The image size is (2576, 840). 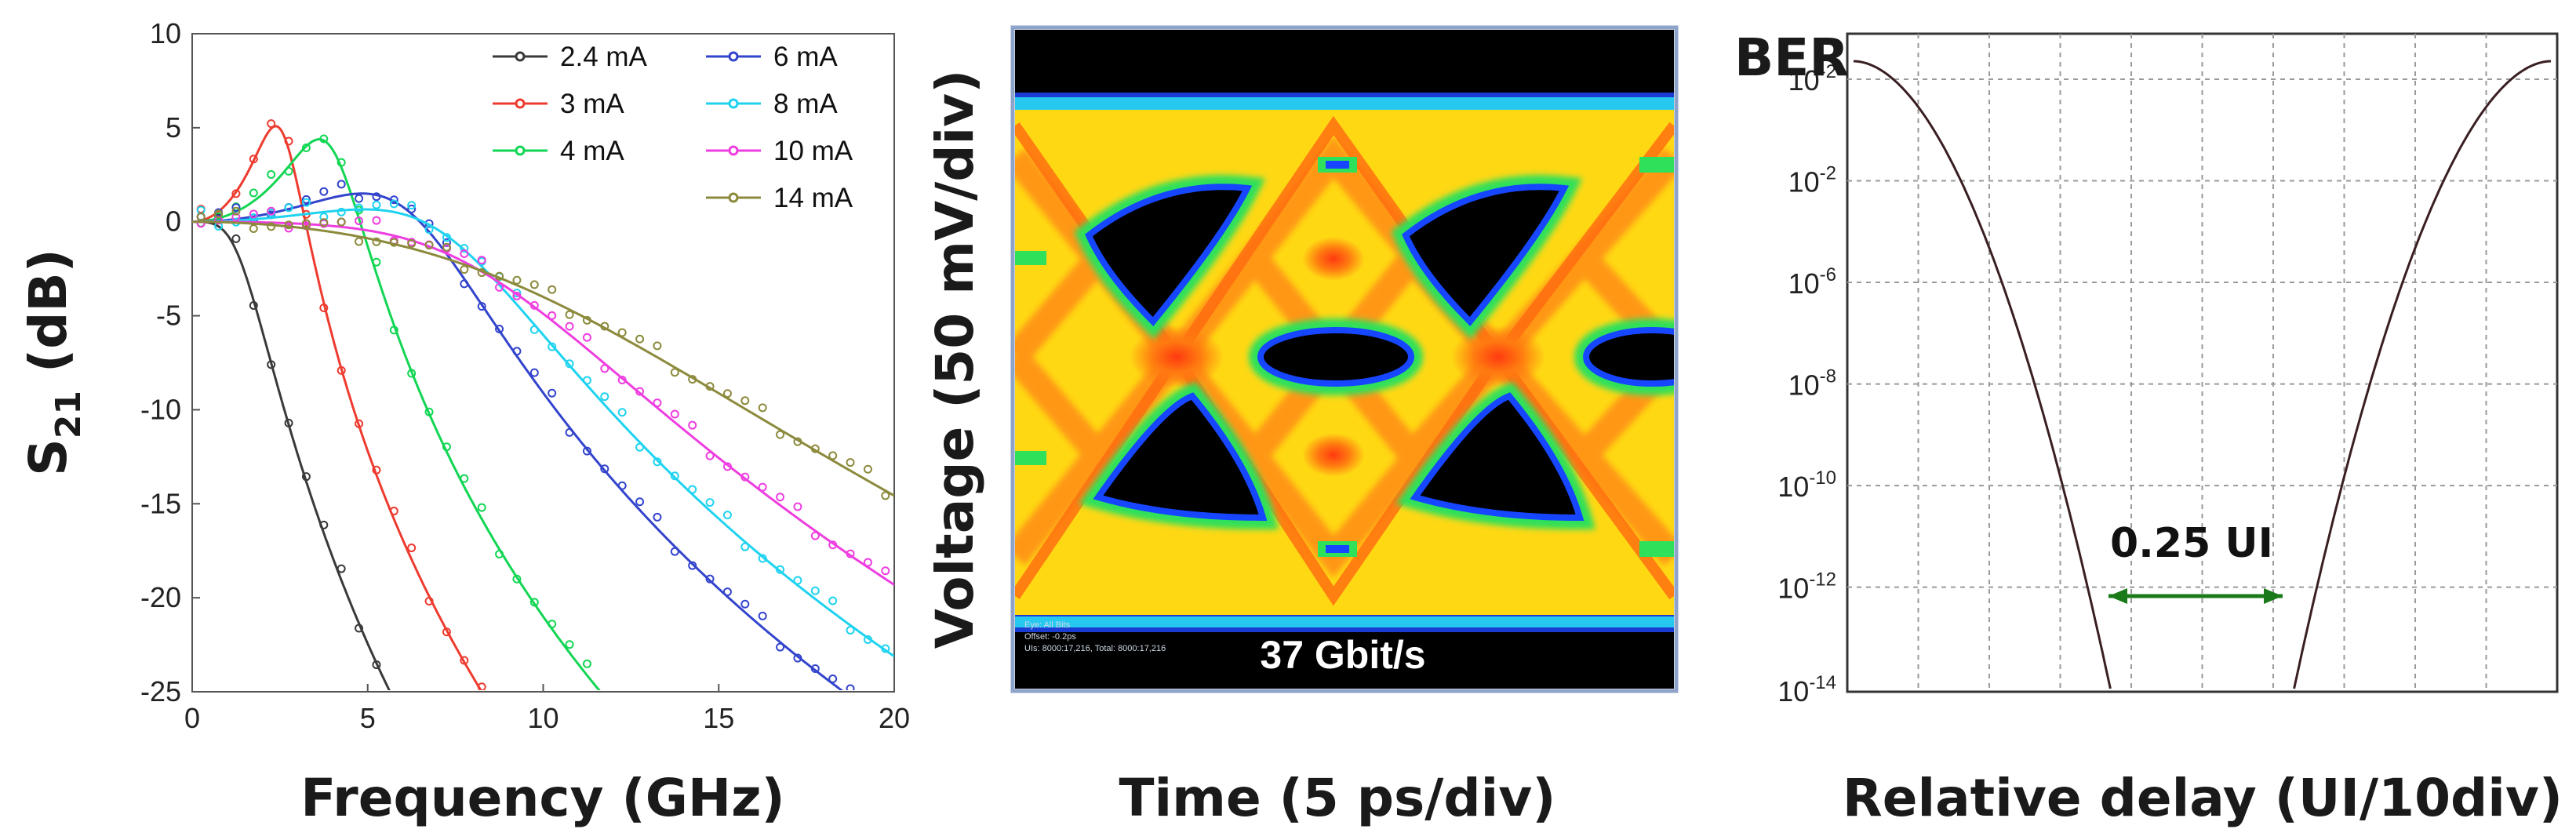 What do you see at coordinates (192, 718) in the screenshot?
I see `s21-x-tick-label: 0` at bounding box center [192, 718].